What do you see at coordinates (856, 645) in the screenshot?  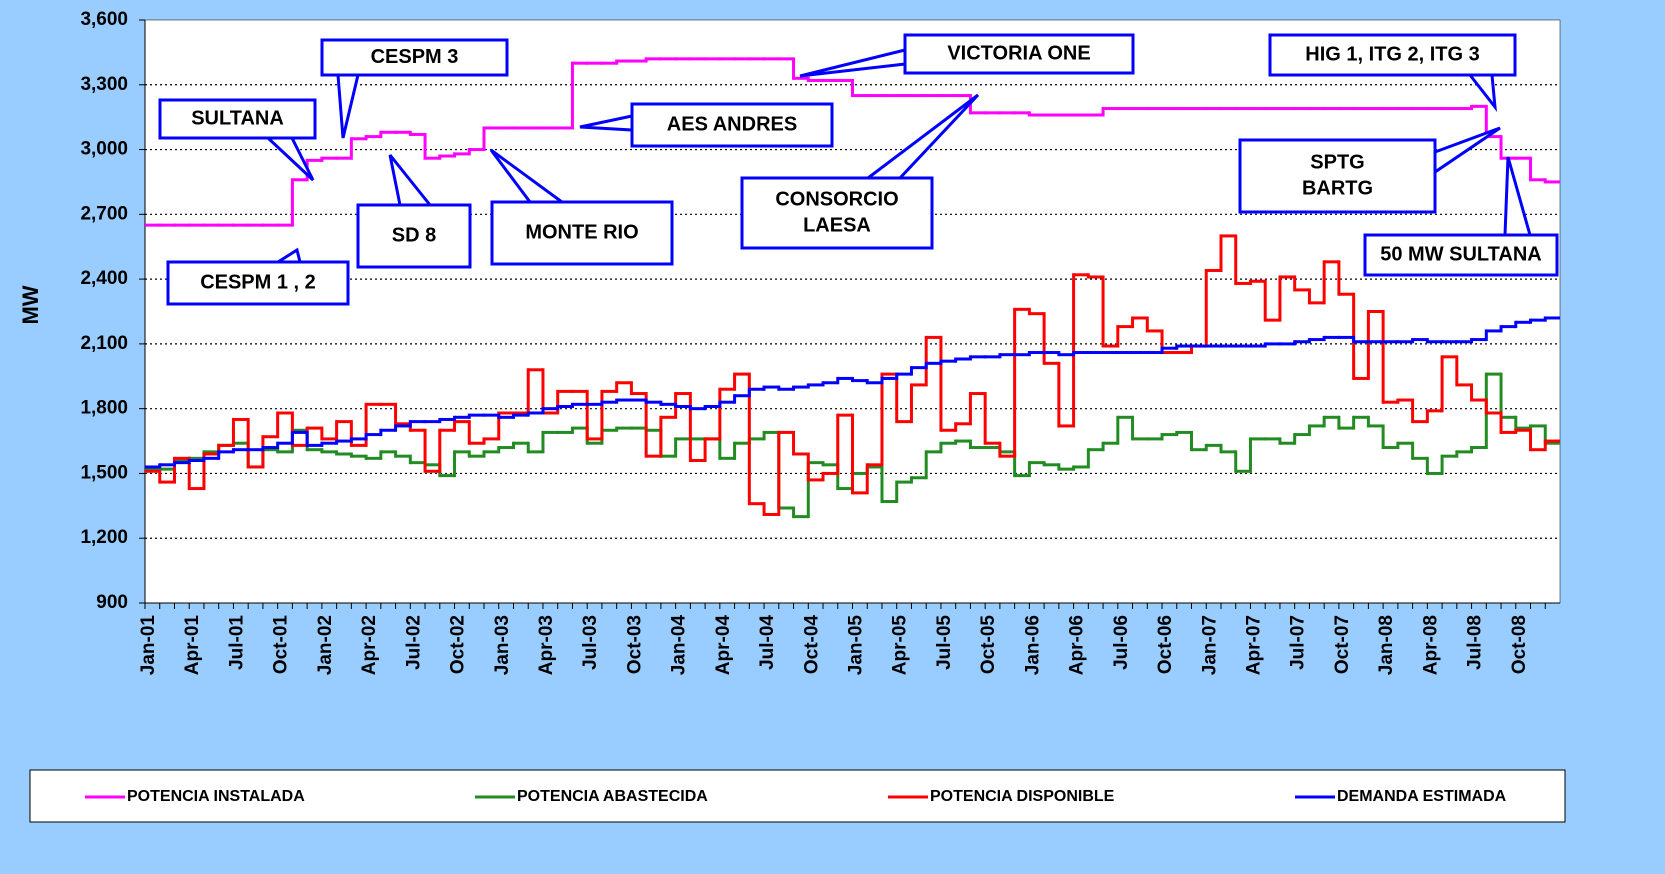 I see `x-tick-label: Jan-05` at bounding box center [856, 645].